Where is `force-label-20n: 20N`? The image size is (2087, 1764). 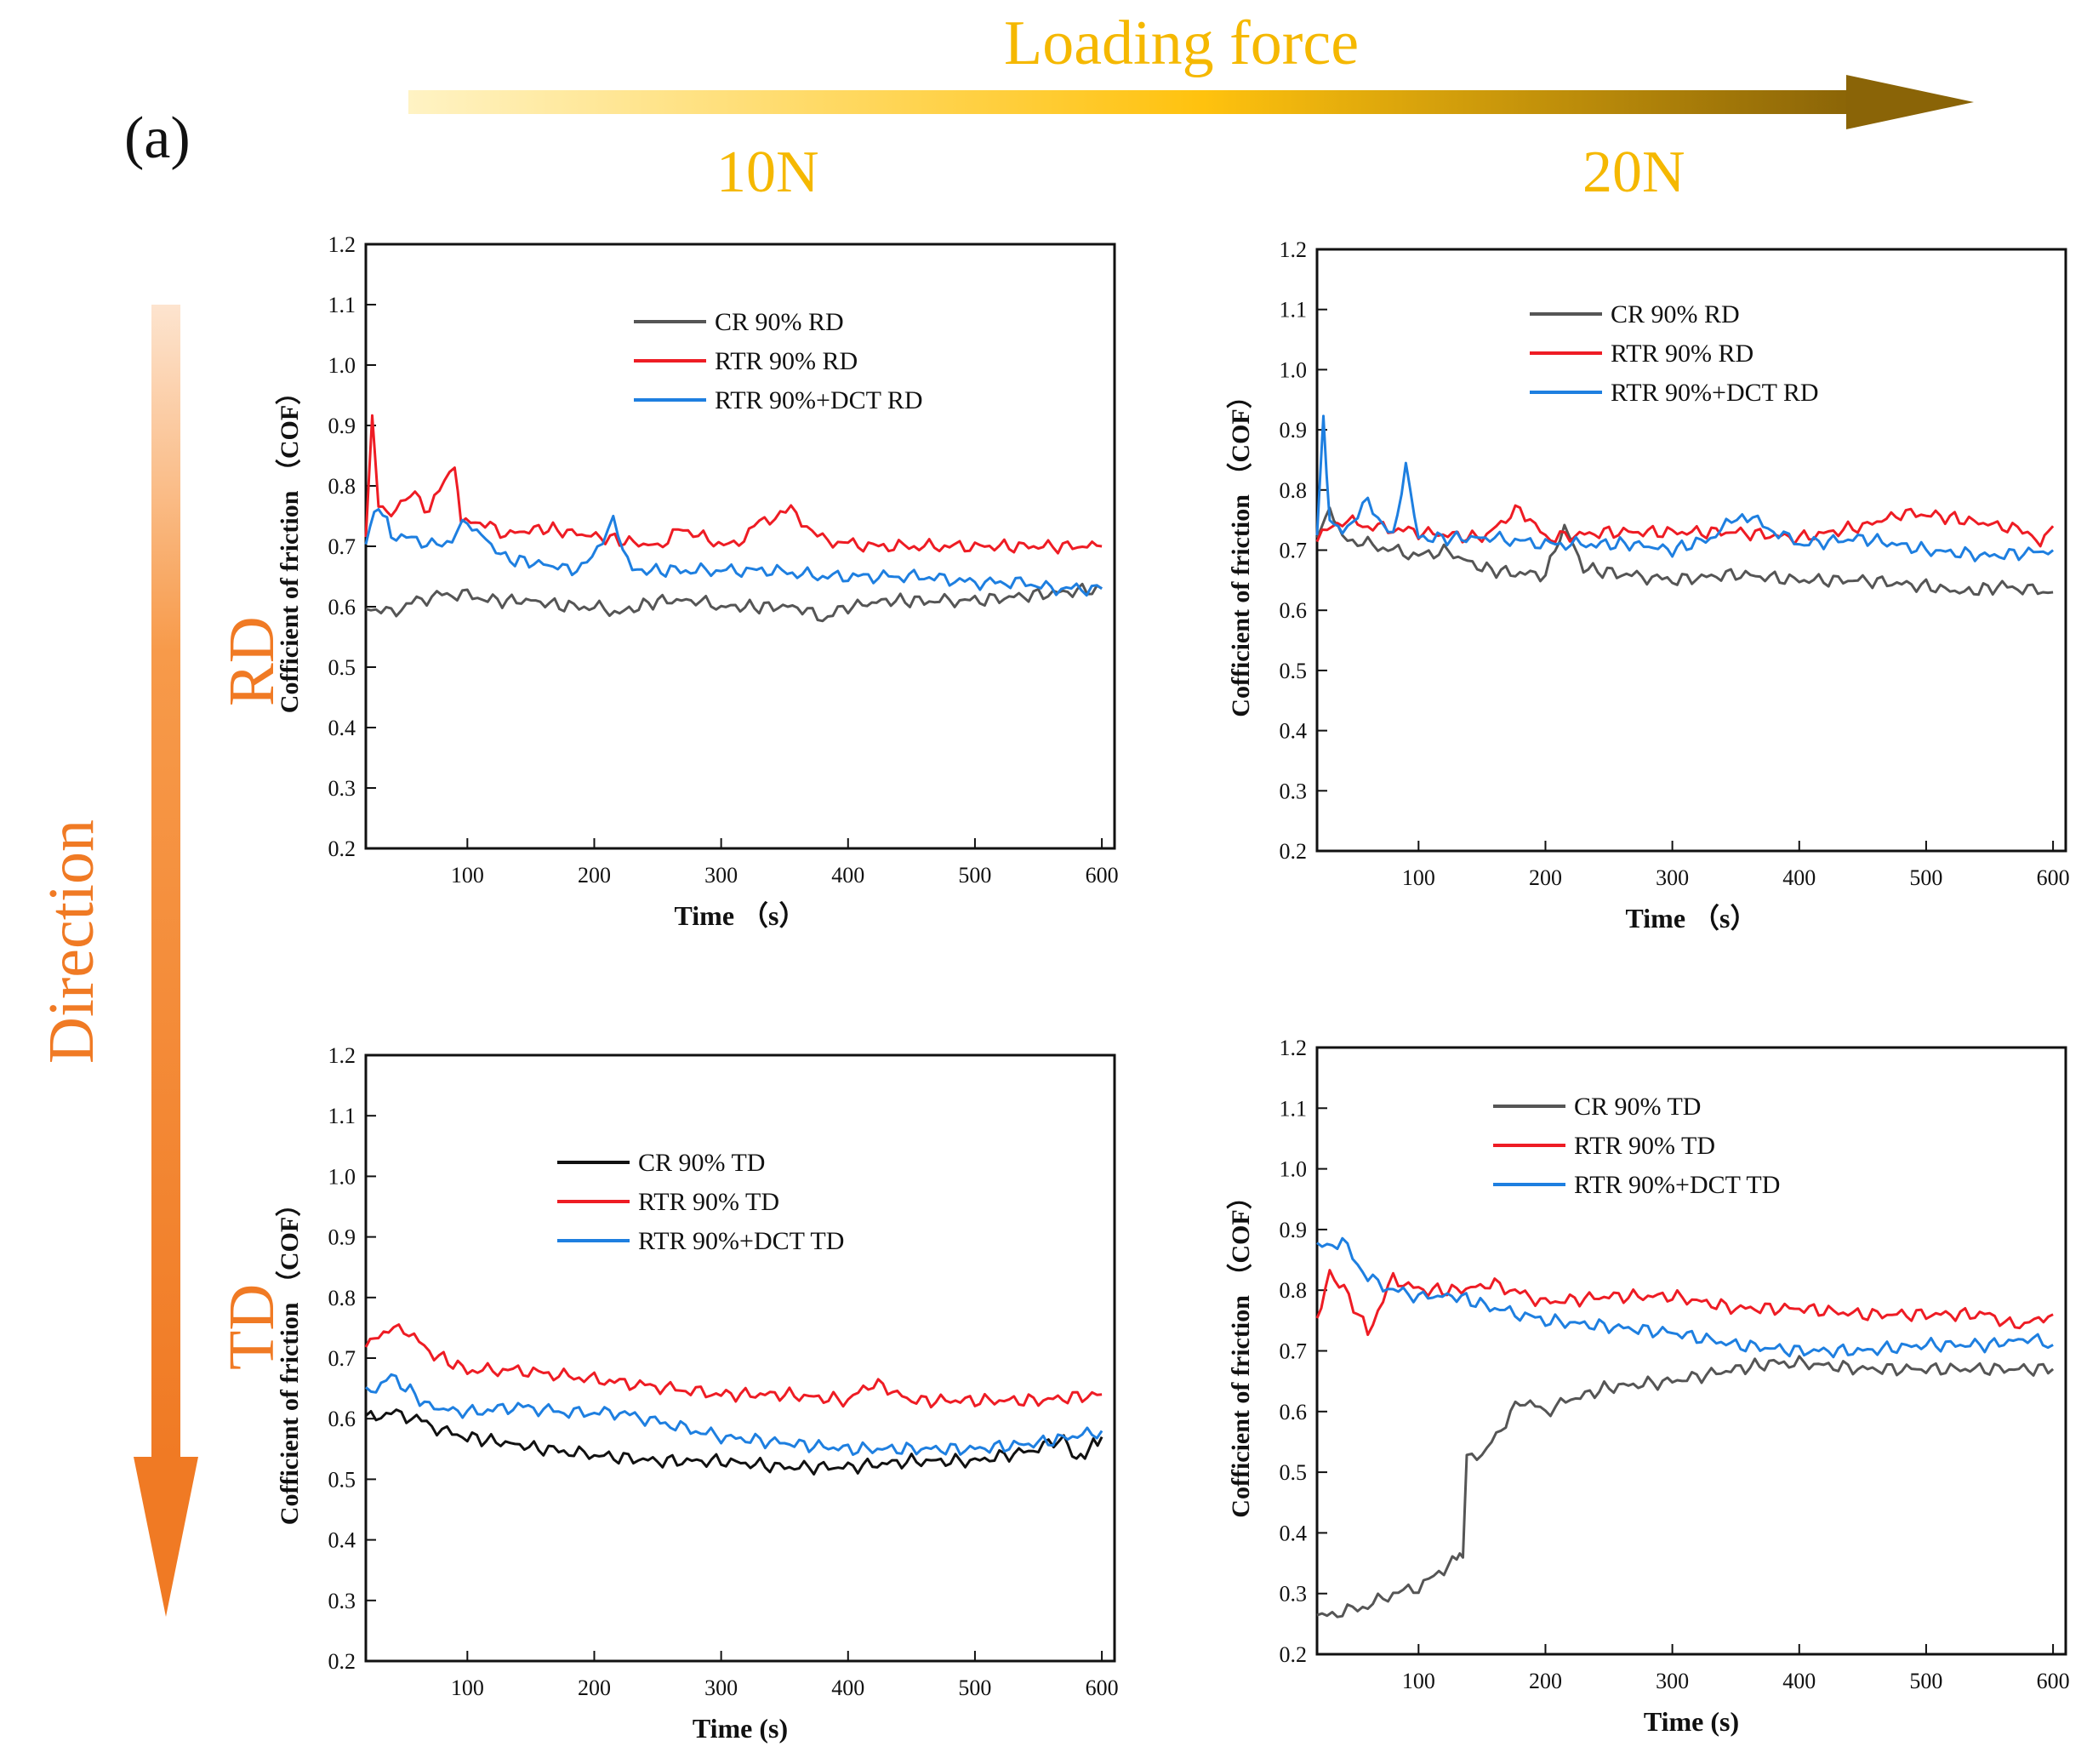
force-label-20n: 20N is located at coordinates (1633, 172).